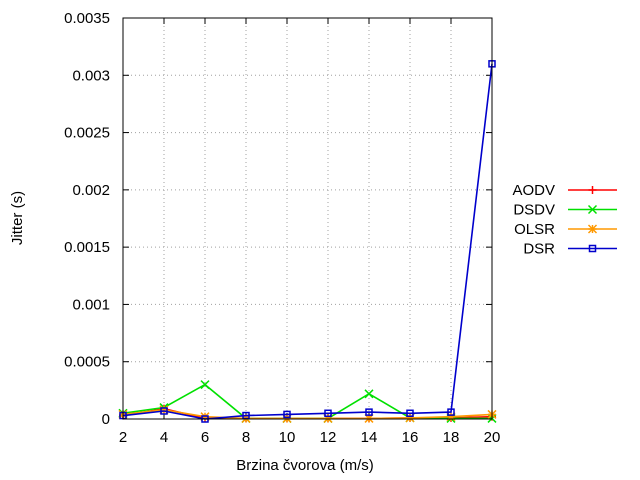 Image resolution: width=640 pixels, height=480 pixels. I want to click on y-tick-label: 0.0025, so click(87, 133).